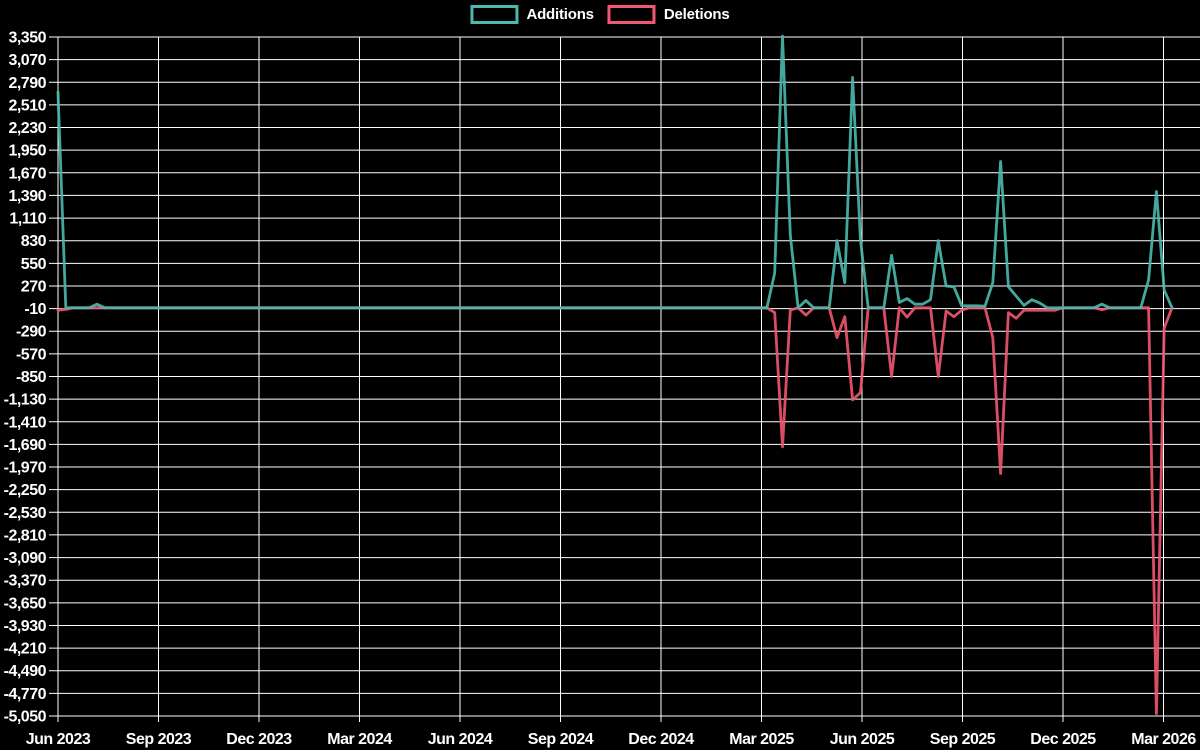  Describe the element at coordinates (25, 603) in the screenshot. I see `axis-tick-label: -3,650` at that location.